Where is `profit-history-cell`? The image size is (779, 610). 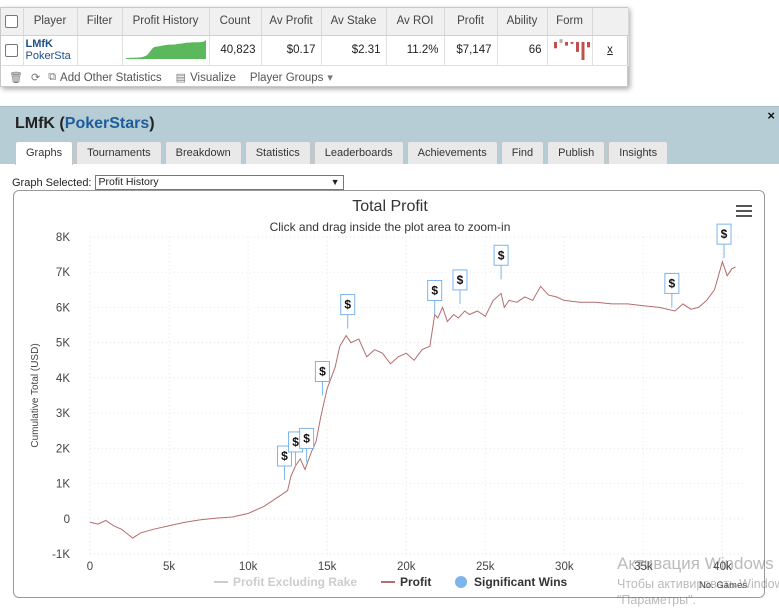 profit-history-cell is located at coordinates (166, 50).